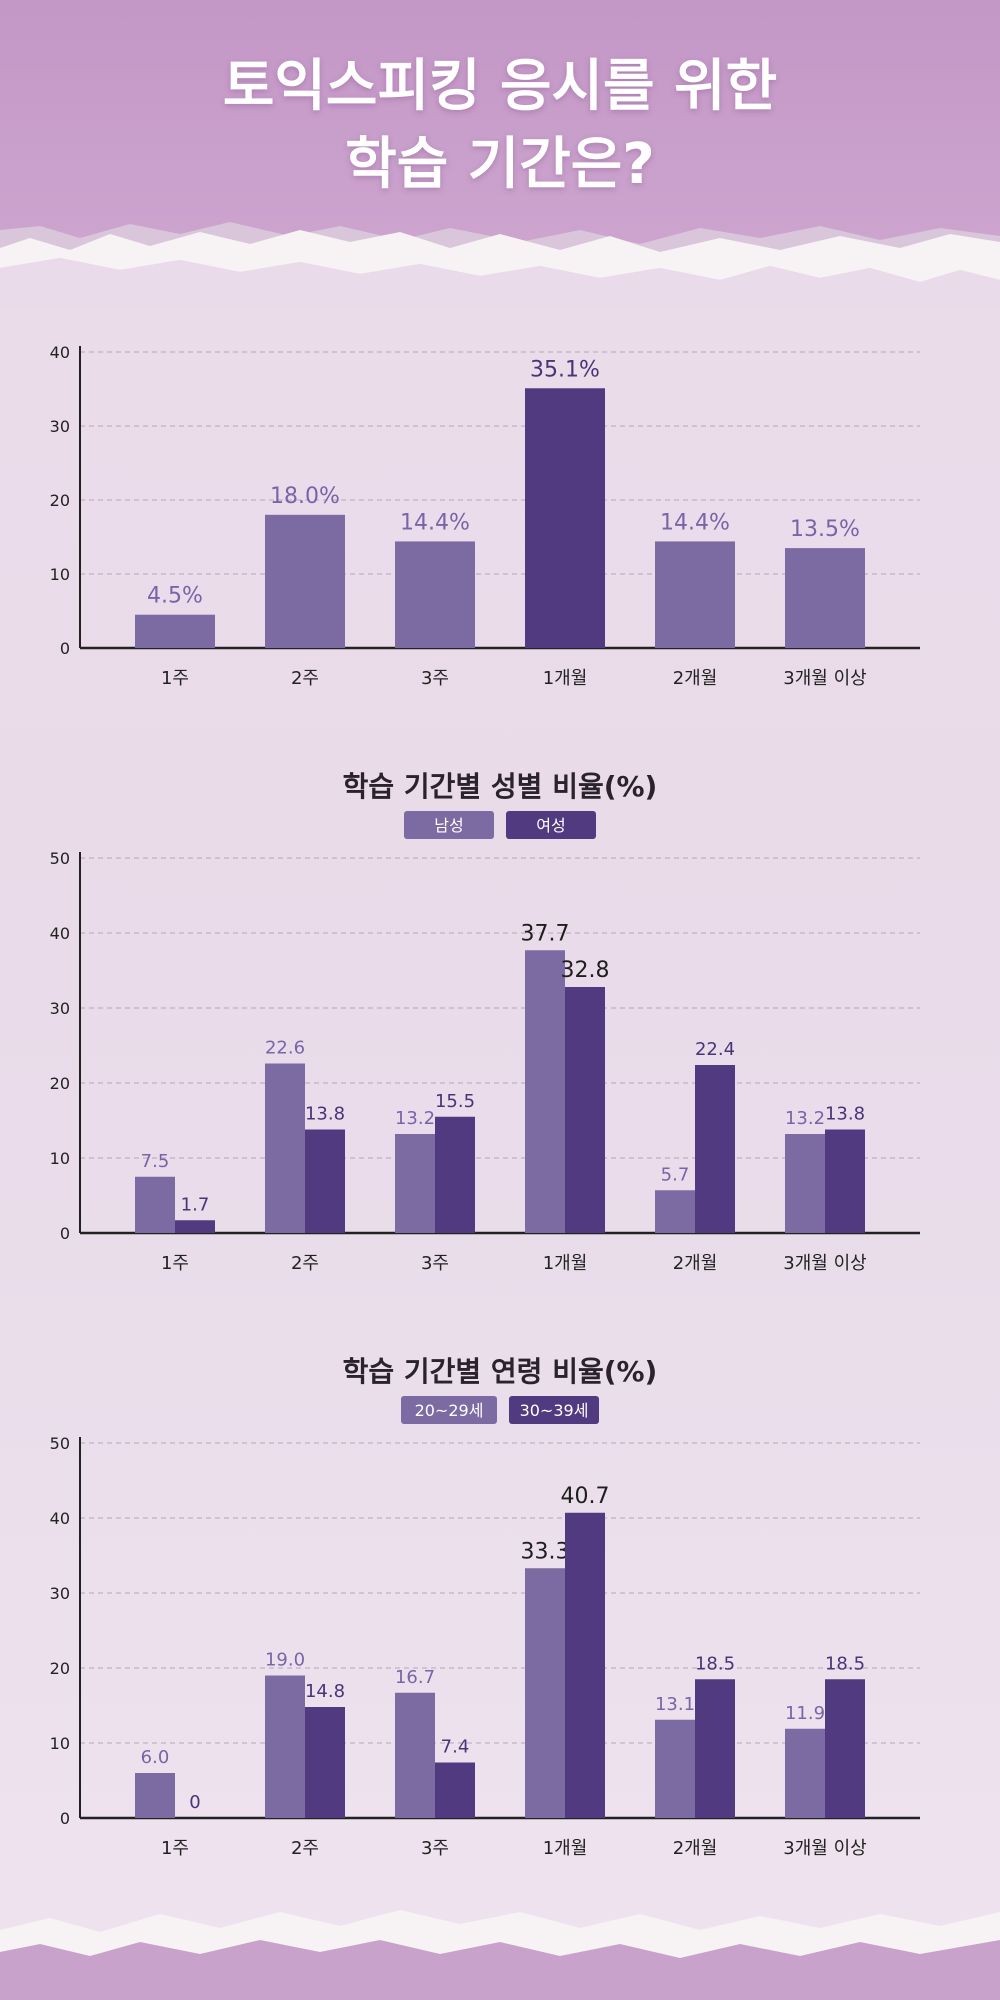  Describe the element at coordinates (585, 970) in the screenshot. I see `bar-value-label: 32.8` at that location.